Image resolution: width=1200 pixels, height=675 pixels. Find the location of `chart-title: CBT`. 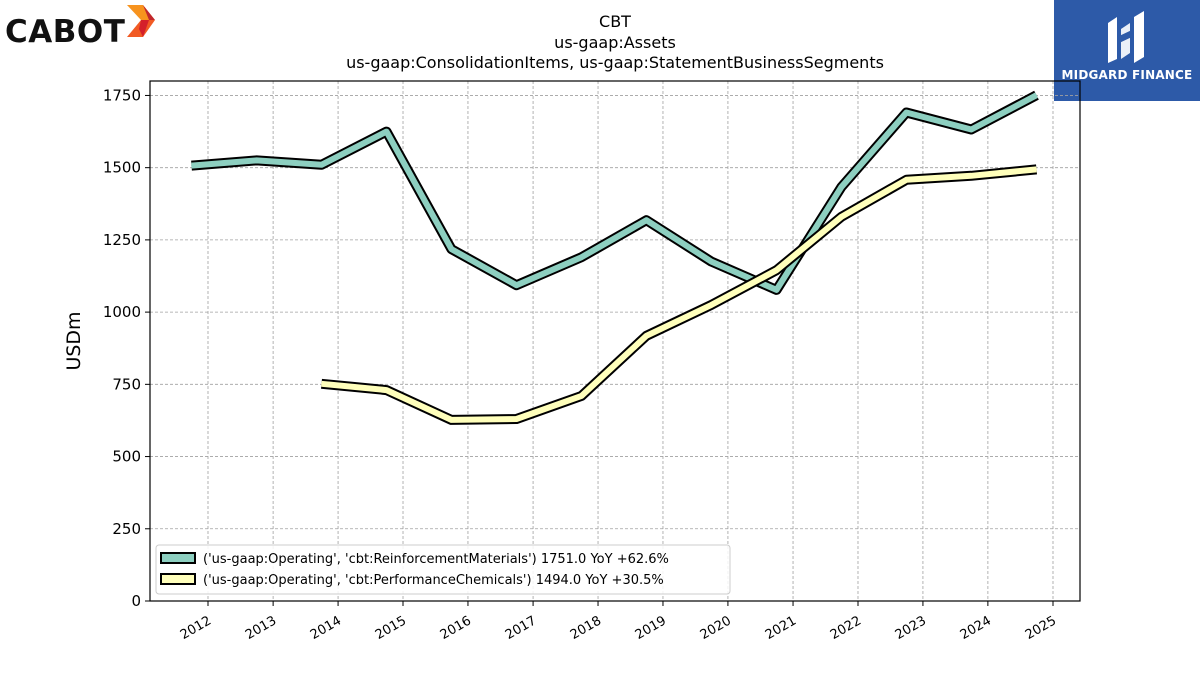

chart-title: CBT is located at coordinates (615, 21).